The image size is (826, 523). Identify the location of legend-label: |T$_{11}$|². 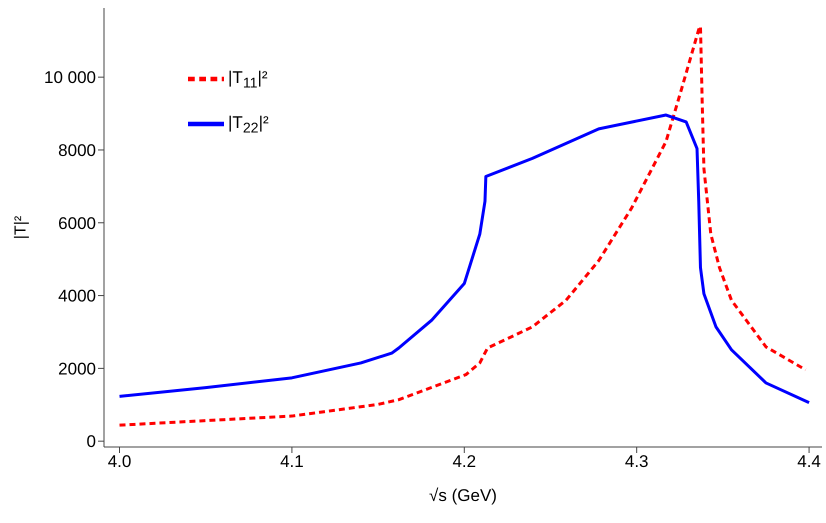
(248, 80).